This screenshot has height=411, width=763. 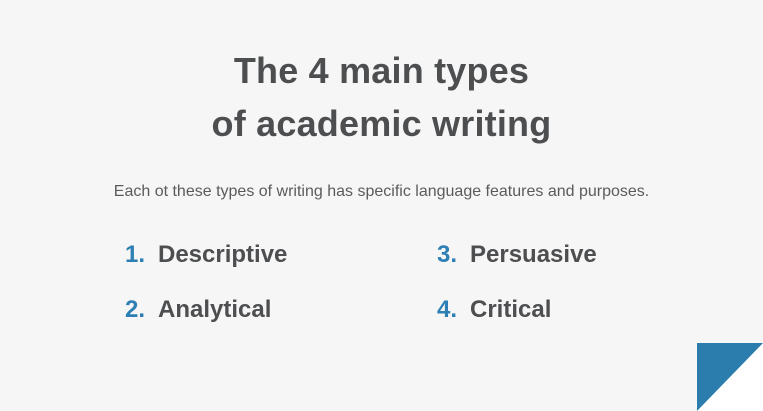 What do you see at coordinates (511, 309) in the screenshot?
I see `item-label: Critical` at bounding box center [511, 309].